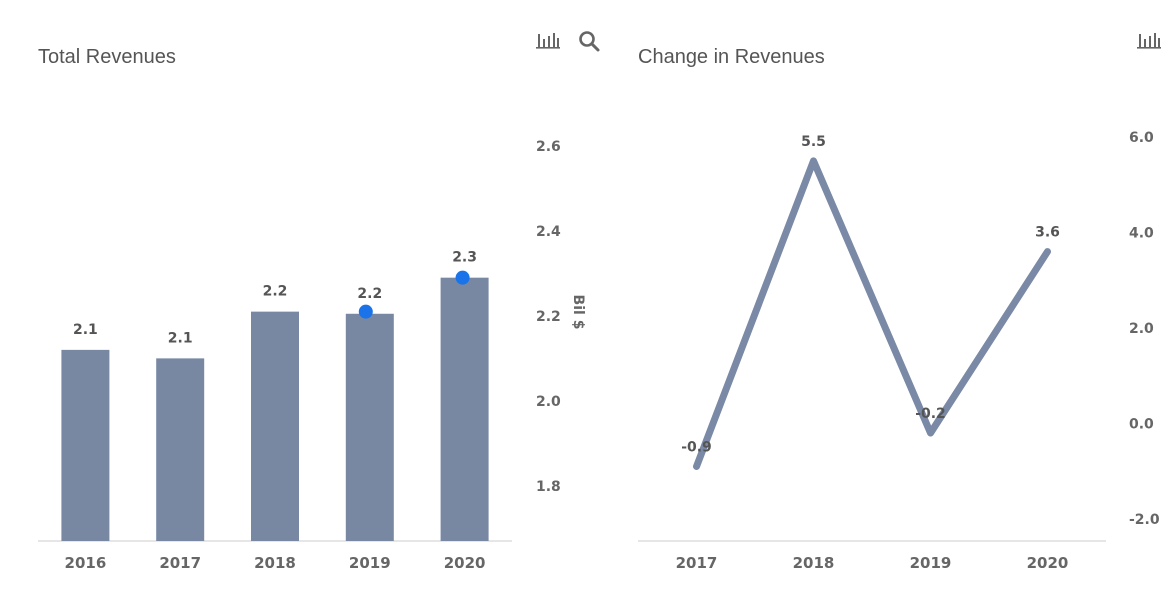 Image resolution: width=1174 pixels, height=599 pixels. I want to click on bar-2020, so click(464, 409).